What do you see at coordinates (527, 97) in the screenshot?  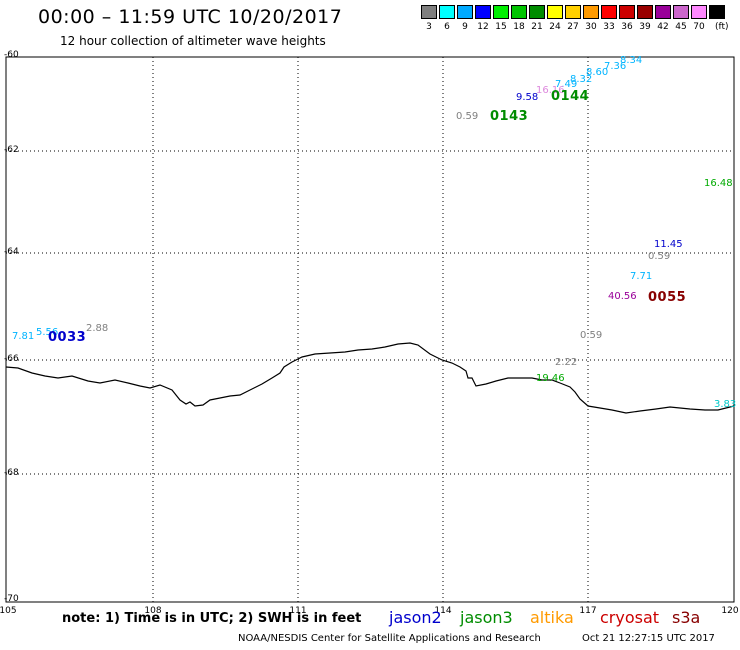 I see `wave-height-value: 9.58` at bounding box center [527, 97].